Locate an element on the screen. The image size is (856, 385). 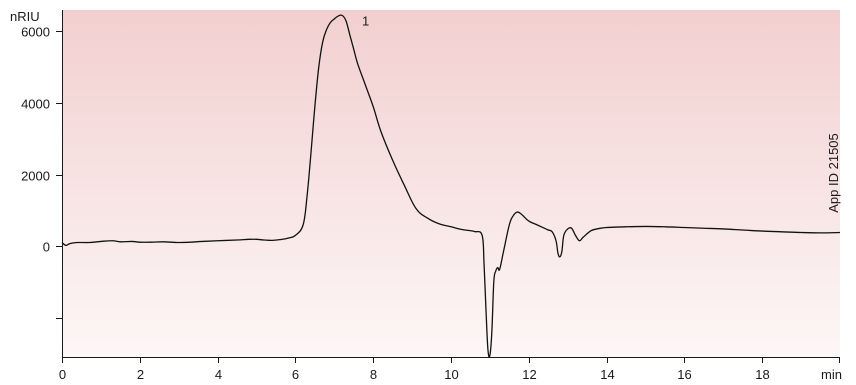
x-axis-ticks: 0 2 4 6 8 10 12 14 16 18 is located at coordinates (449, 369).